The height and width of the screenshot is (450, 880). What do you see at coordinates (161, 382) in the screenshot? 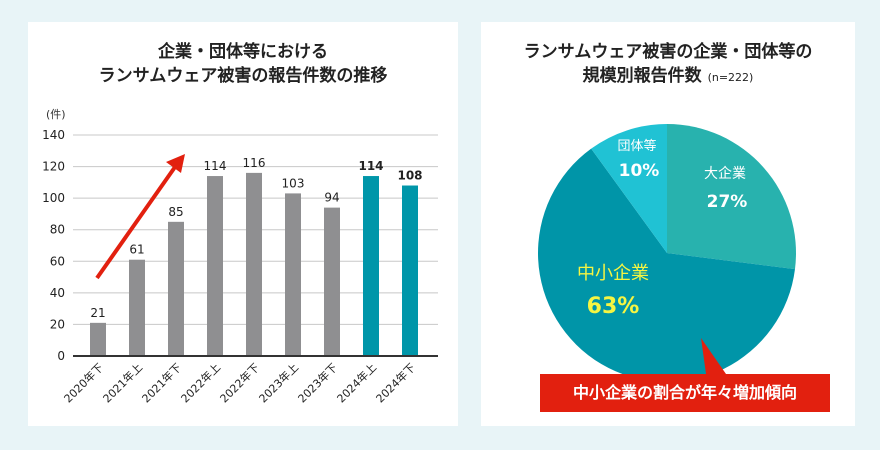
I see `x-tick-label: 2021年下` at bounding box center [161, 382].